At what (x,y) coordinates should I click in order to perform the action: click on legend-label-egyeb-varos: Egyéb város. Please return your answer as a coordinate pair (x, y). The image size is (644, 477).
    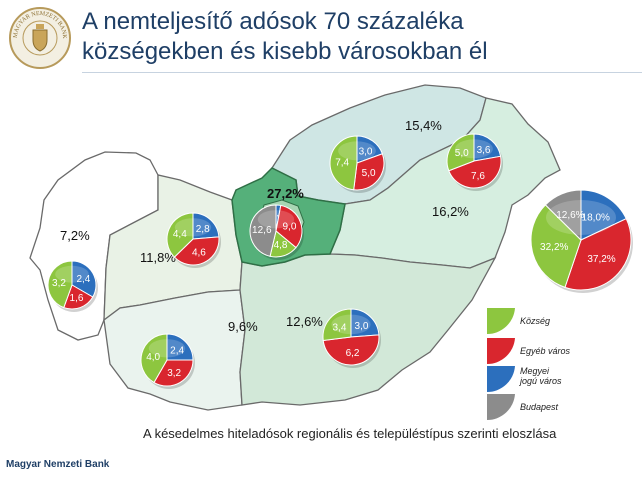
    Looking at the image, I should click on (545, 351).